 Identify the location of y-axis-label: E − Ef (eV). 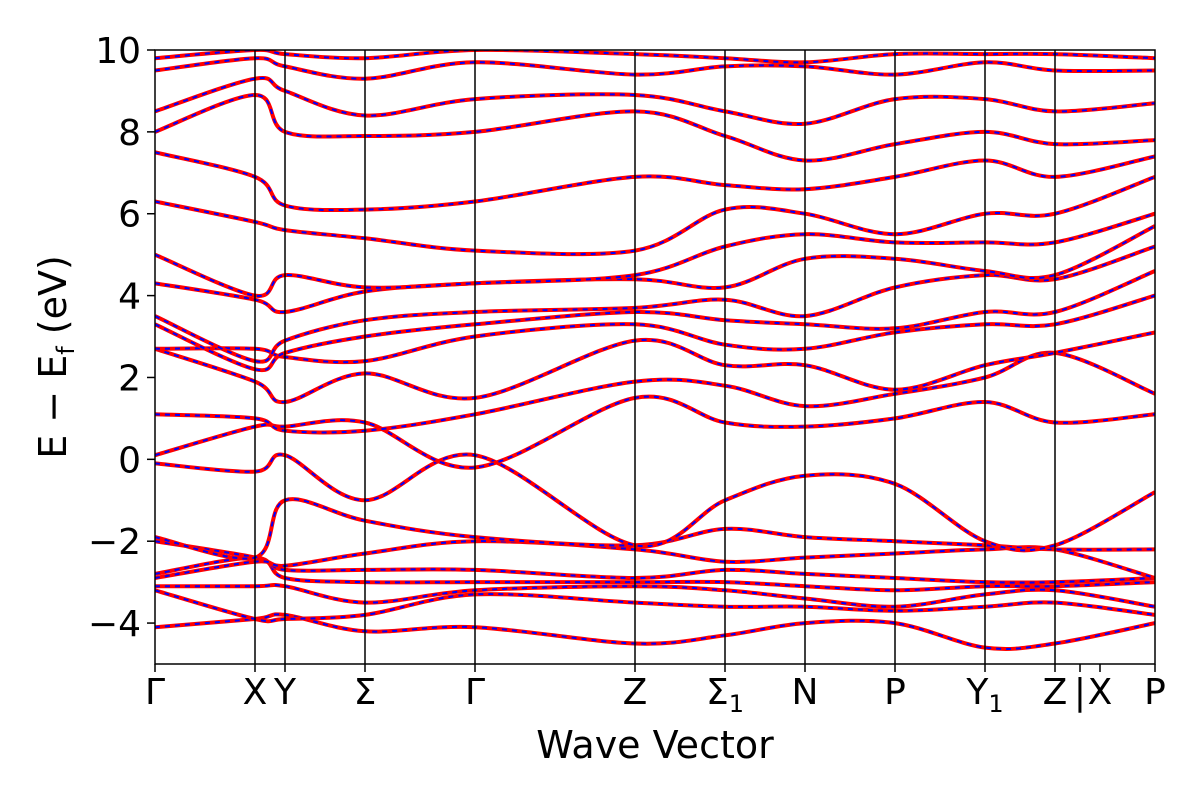
(55, 357).